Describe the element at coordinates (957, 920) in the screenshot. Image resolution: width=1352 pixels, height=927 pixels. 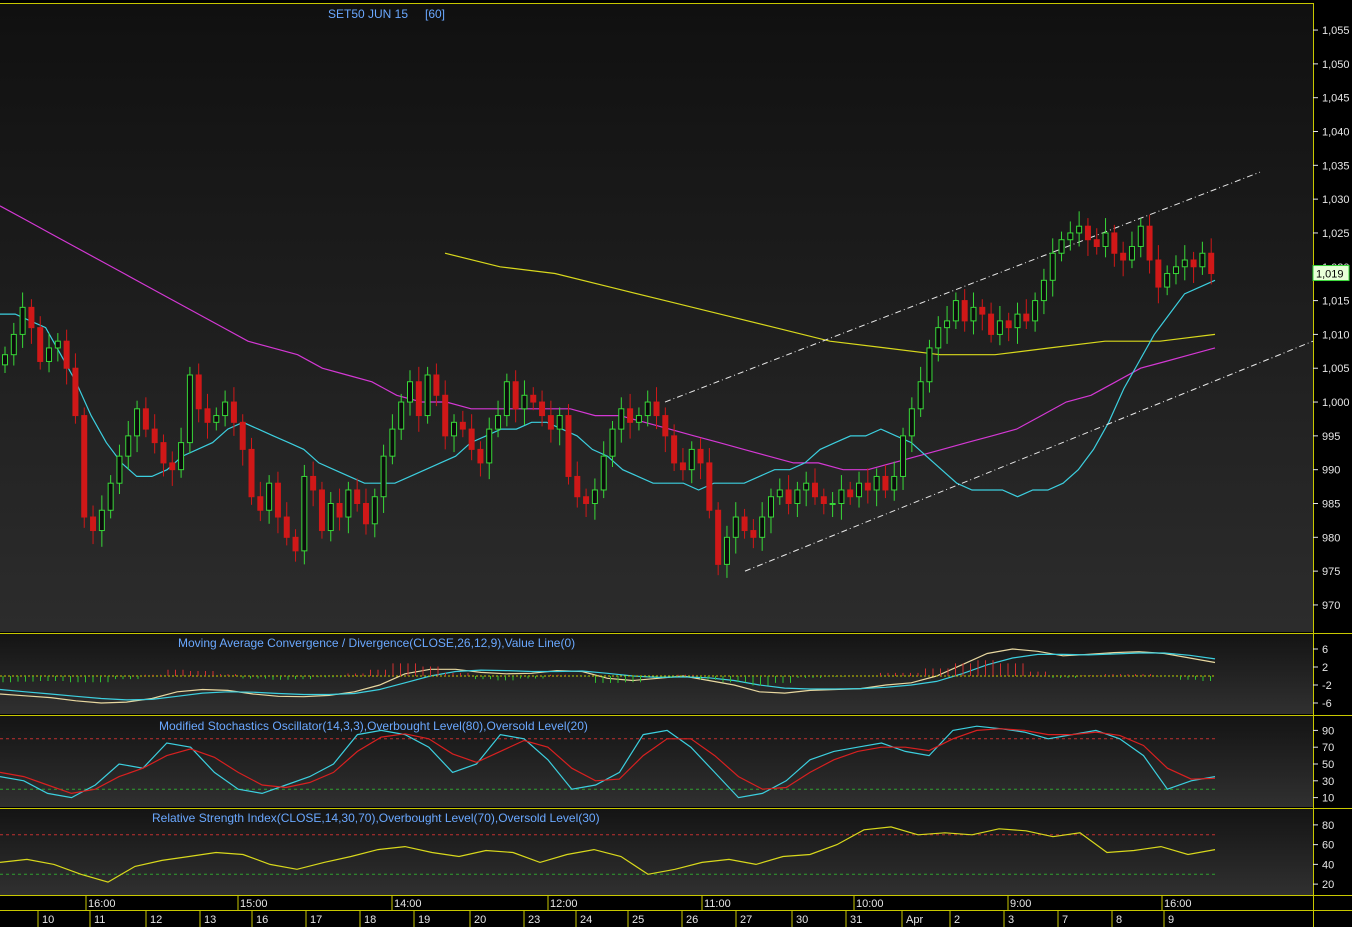
I see `date-label: 2` at that location.